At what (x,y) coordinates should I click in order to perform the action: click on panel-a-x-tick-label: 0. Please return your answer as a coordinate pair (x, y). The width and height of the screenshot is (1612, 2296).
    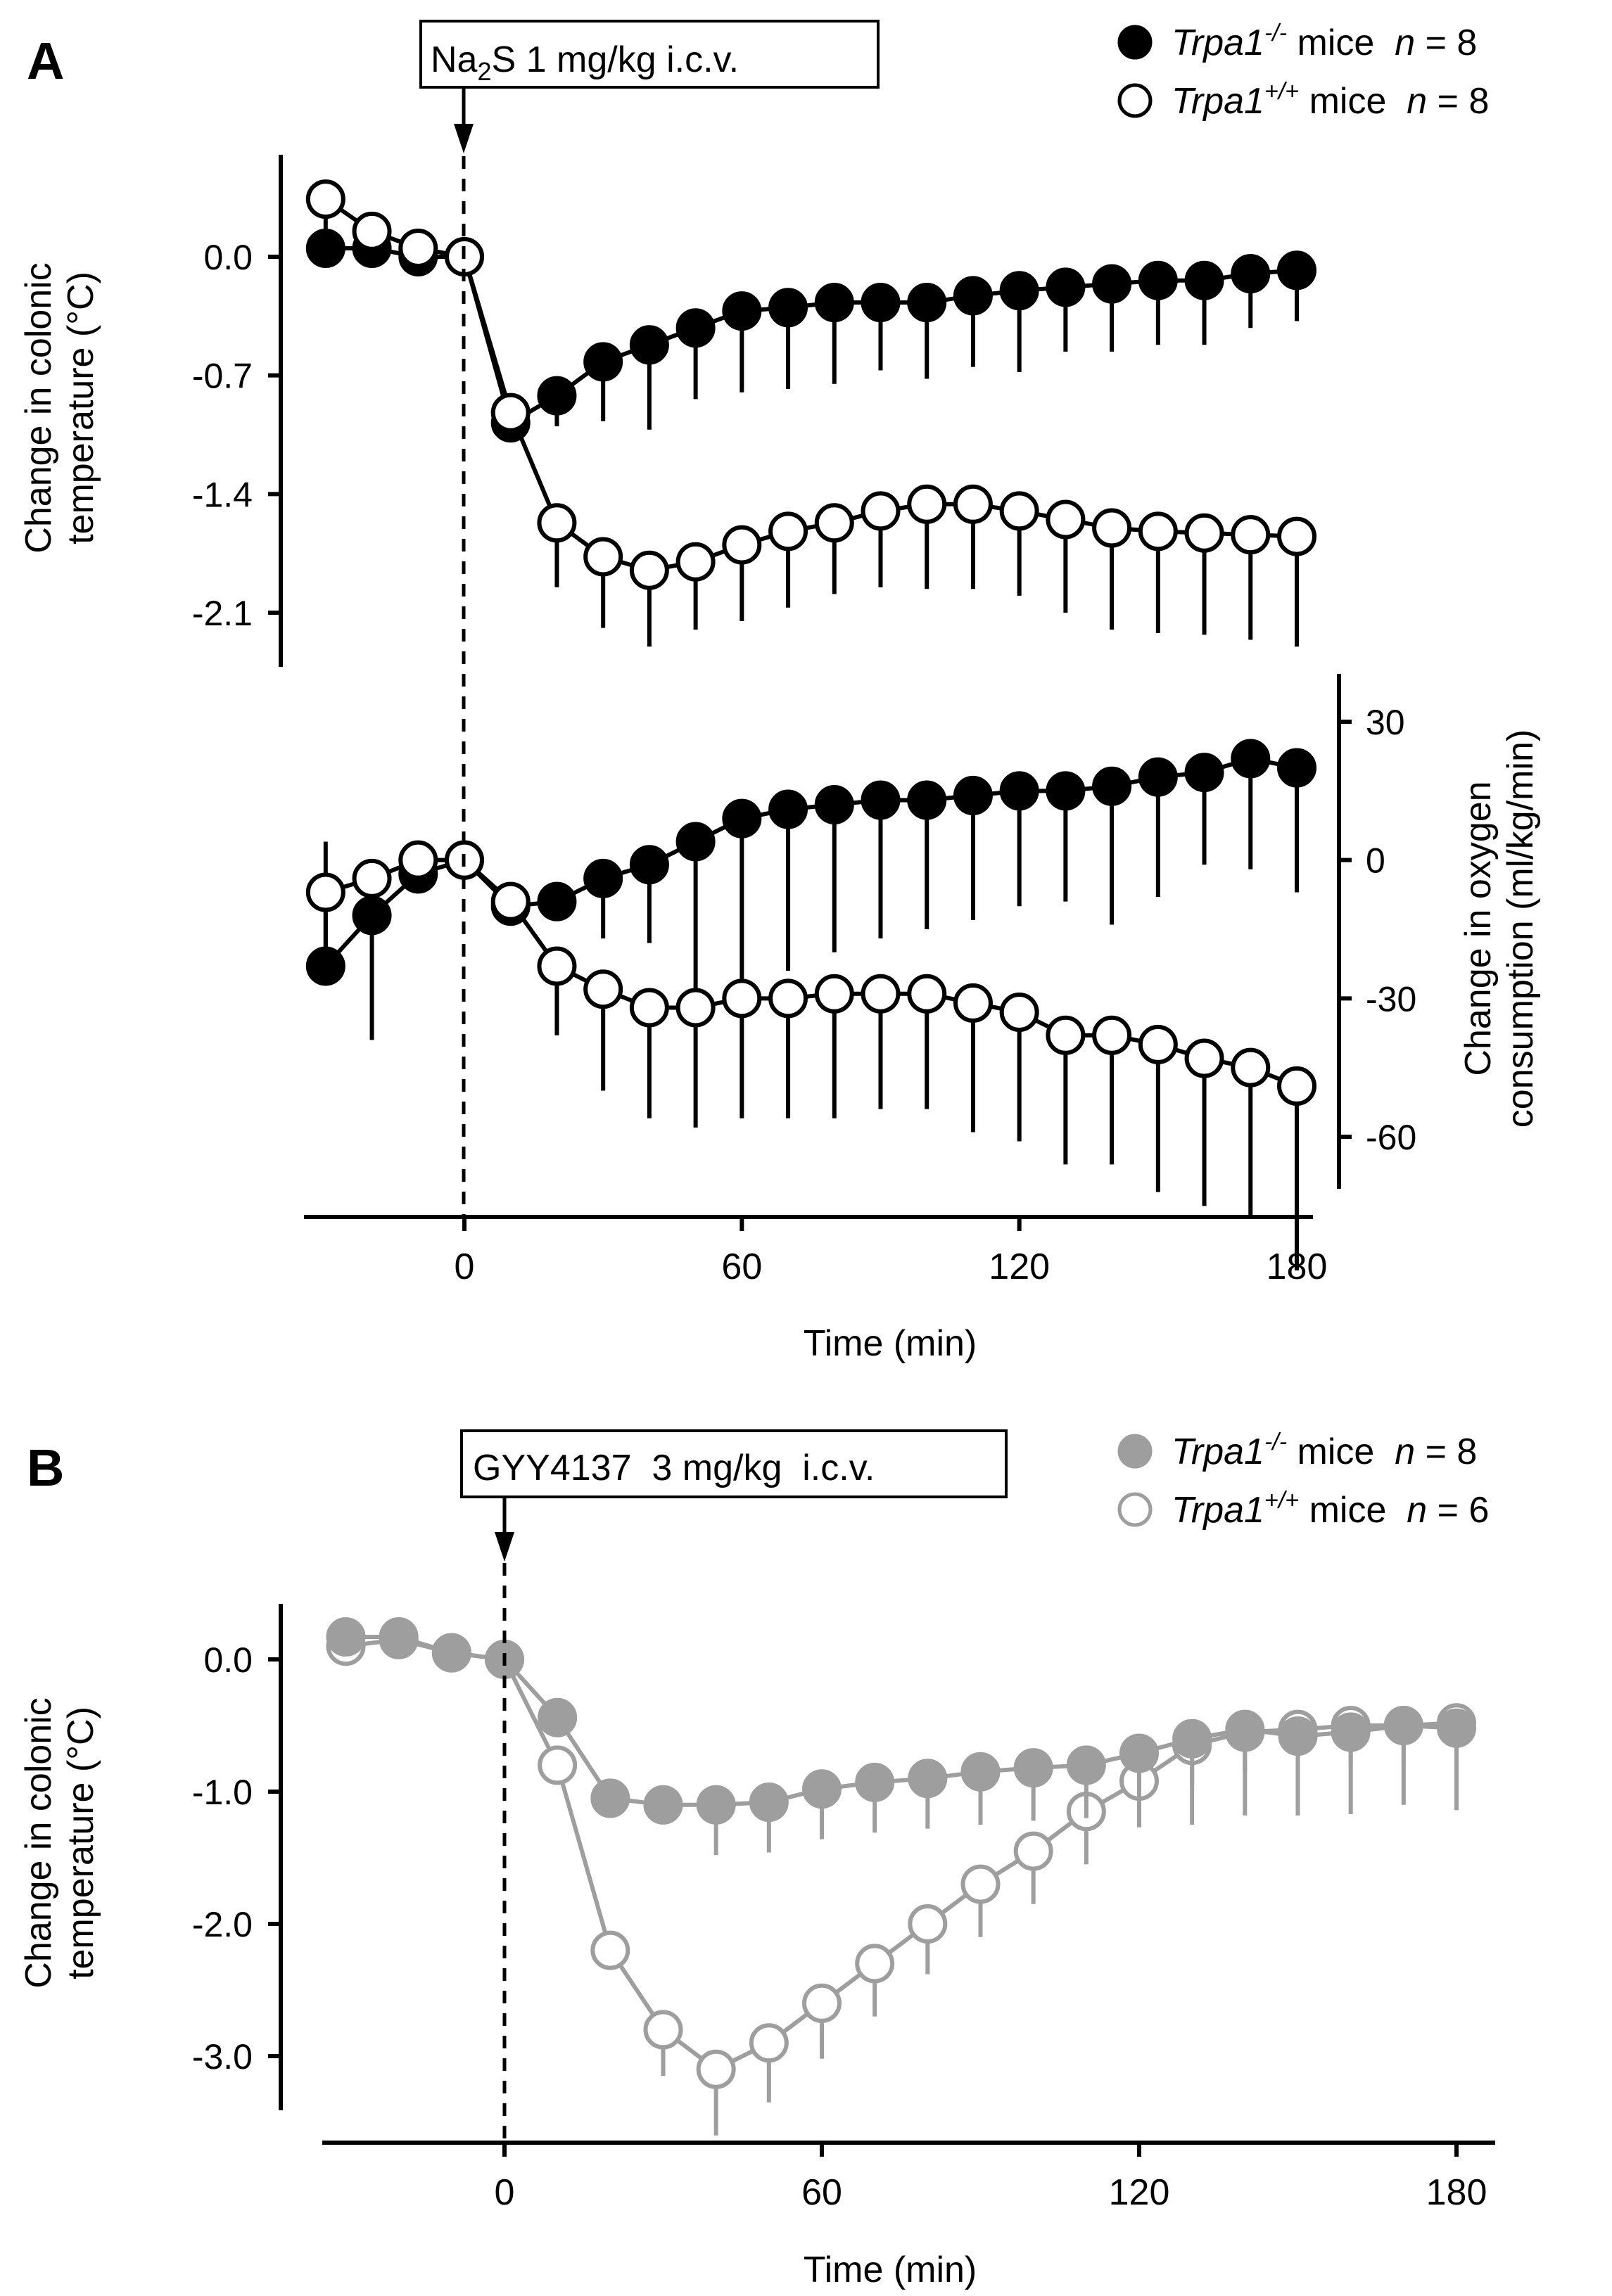
    Looking at the image, I should click on (465, 1267).